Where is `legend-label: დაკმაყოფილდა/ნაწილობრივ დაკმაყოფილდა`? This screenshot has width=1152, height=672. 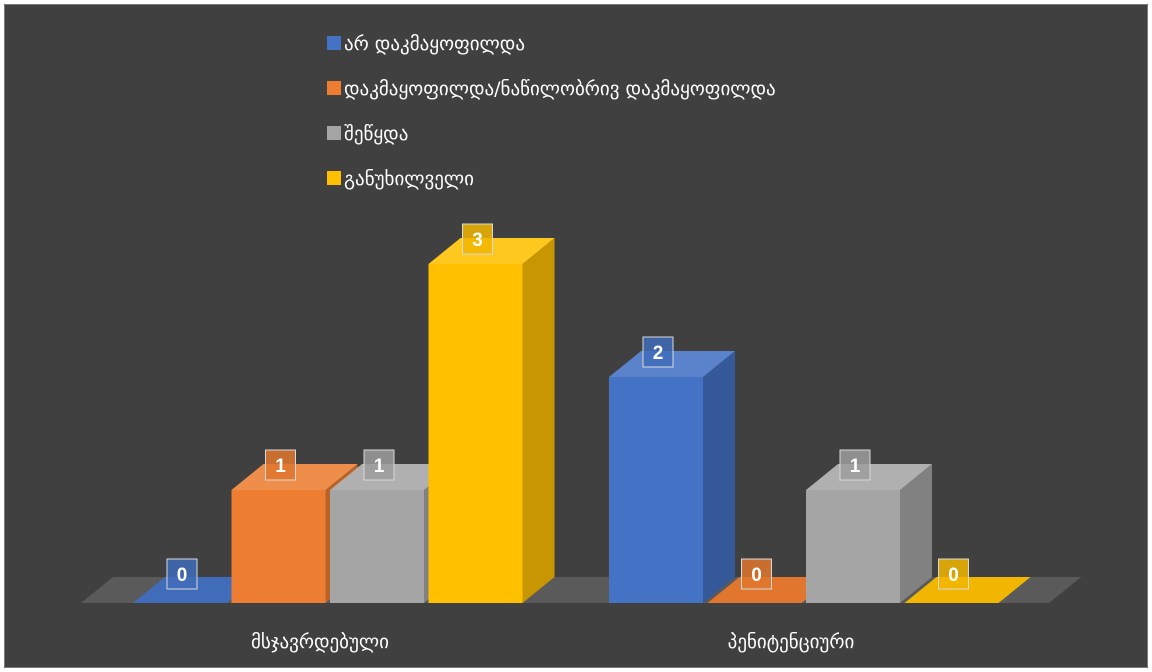 legend-label: დაკმაყოფილდა/ნაწილობრივ დაკმაყოფილდა is located at coordinates (560, 89).